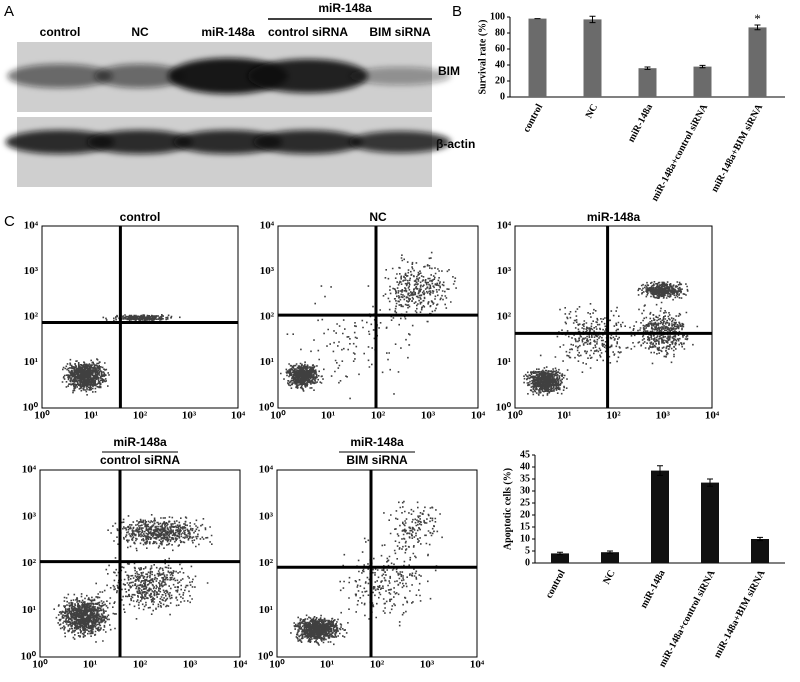 This screenshot has height=682, width=800. I want to click on flow-title: control, so click(140, 217).